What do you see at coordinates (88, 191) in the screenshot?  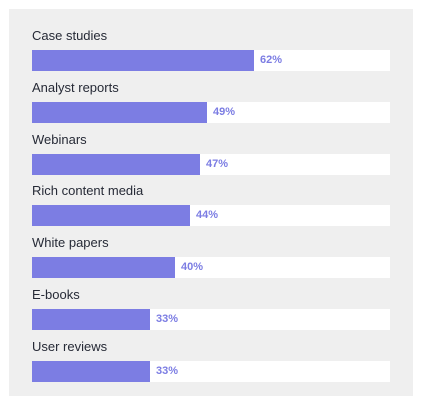 I see `bar-category-label: Rich content media` at bounding box center [88, 191].